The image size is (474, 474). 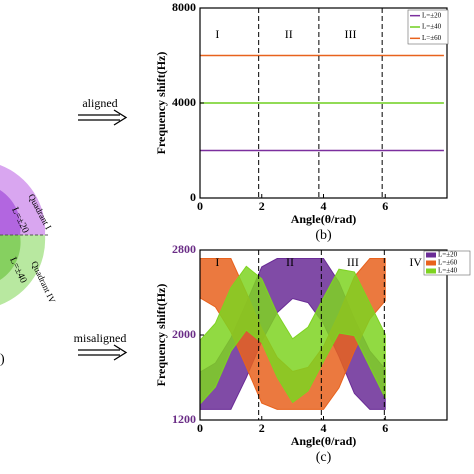 What do you see at coordinates (43, 282) in the screenshot?
I see `diagram-label: Quadrant IV` at bounding box center [43, 282].